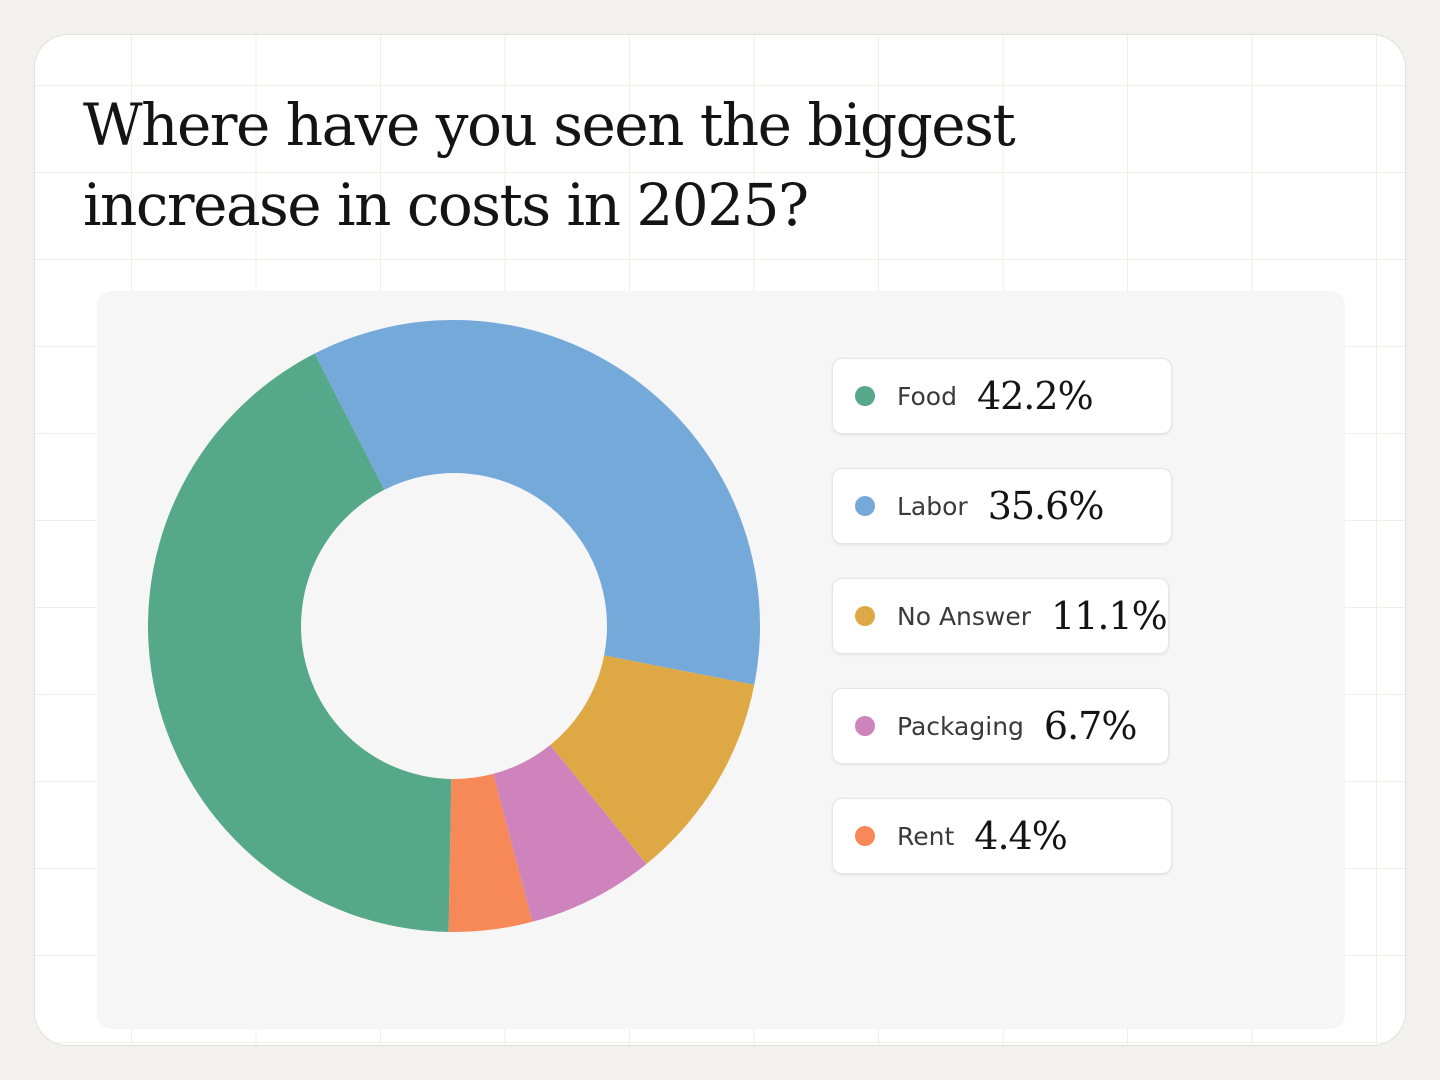 This screenshot has width=1440, height=1080. Describe the element at coordinates (570, 833) in the screenshot. I see `donut-slice-packaging` at that location.